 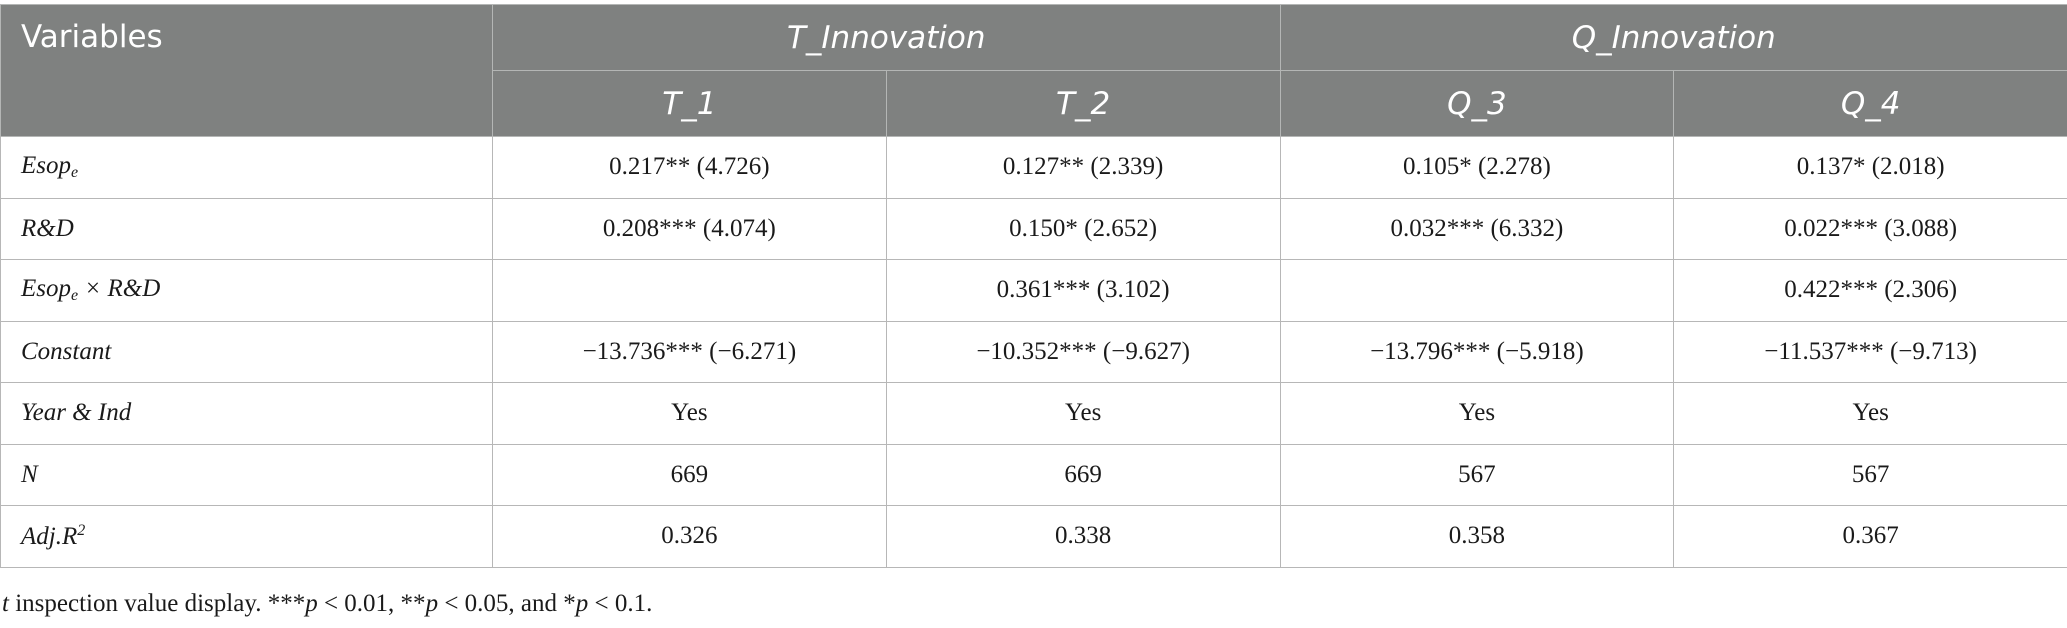 I want to click on header-group-q-innovation: Q_Innovation, so click(x=1673, y=37).